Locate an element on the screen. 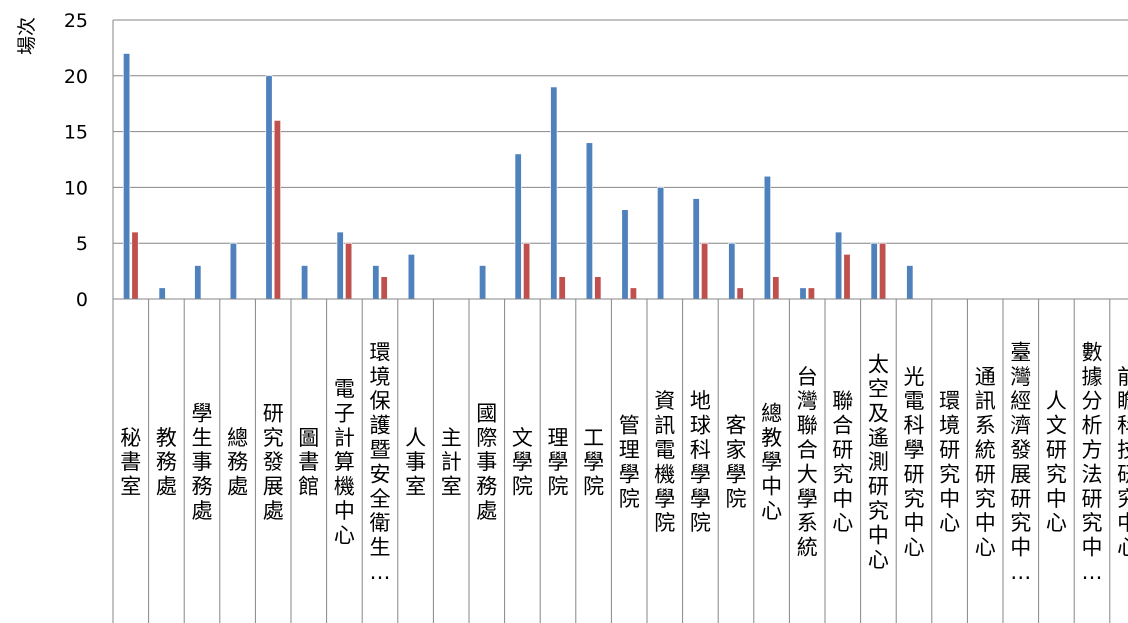  category-label-台灣聯合大學系統: 台灣聯合大學系統 is located at coordinates (807, 462).